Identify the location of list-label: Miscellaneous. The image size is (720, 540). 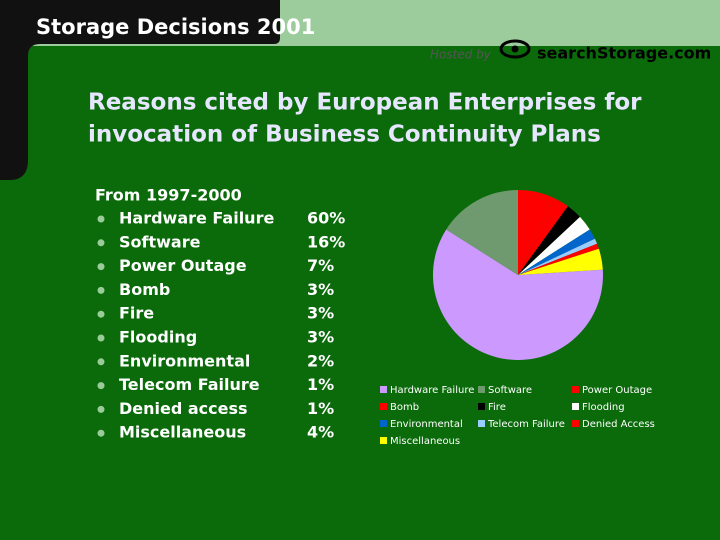
(182, 432).